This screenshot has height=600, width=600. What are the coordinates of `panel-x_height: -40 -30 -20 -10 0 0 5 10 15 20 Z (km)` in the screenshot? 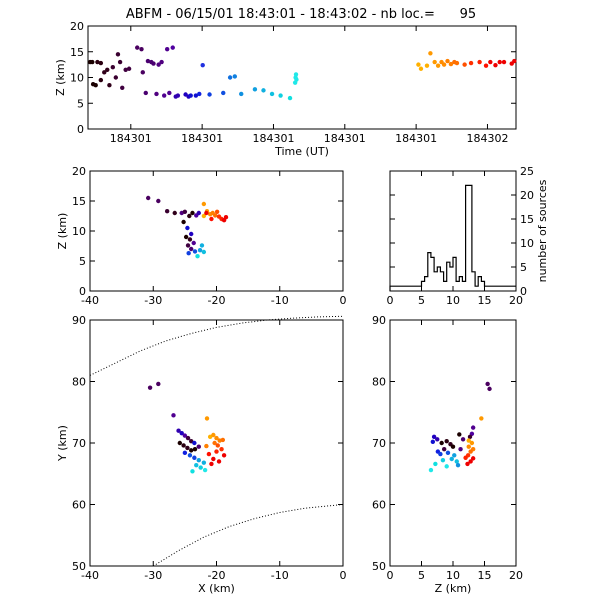 It's located at (201, 236).